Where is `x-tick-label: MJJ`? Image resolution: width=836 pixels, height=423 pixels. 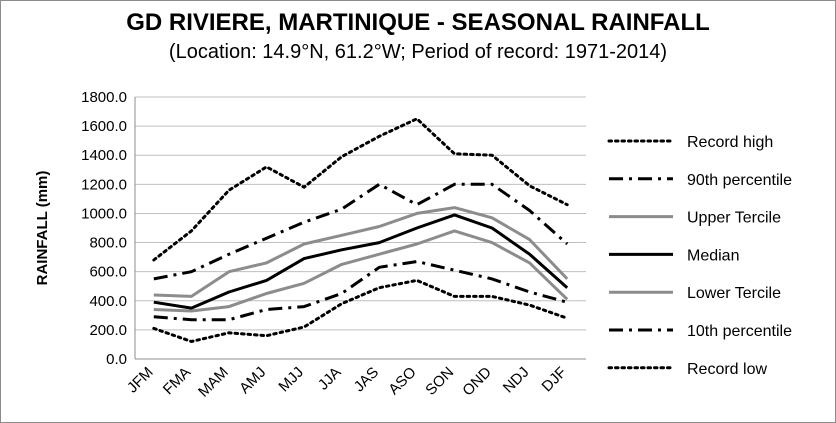
x-tick-label: MJJ is located at coordinates (290, 379).